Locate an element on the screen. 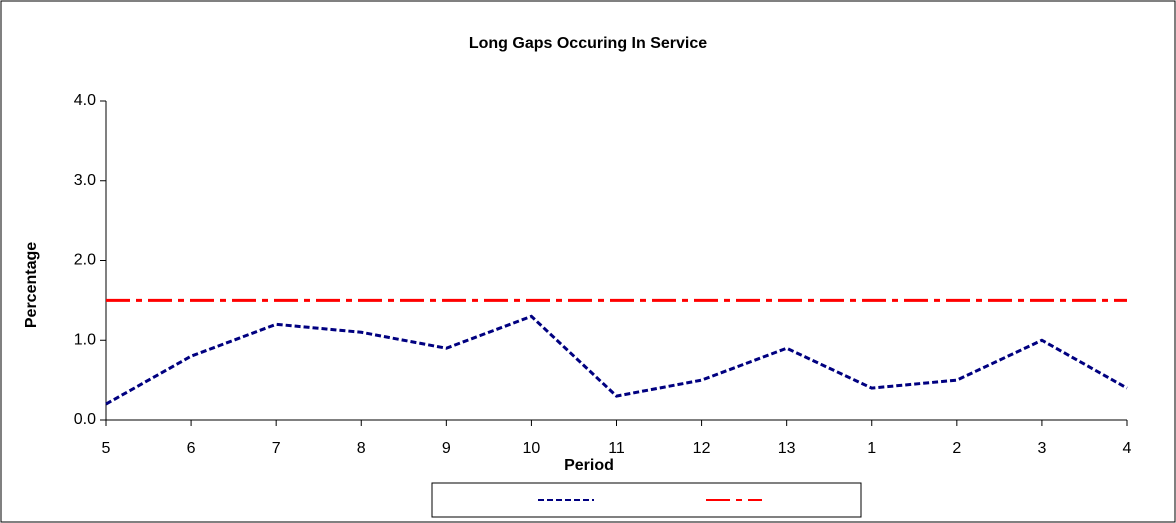  x-tick-label: 4 is located at coordinates (1127, 448).